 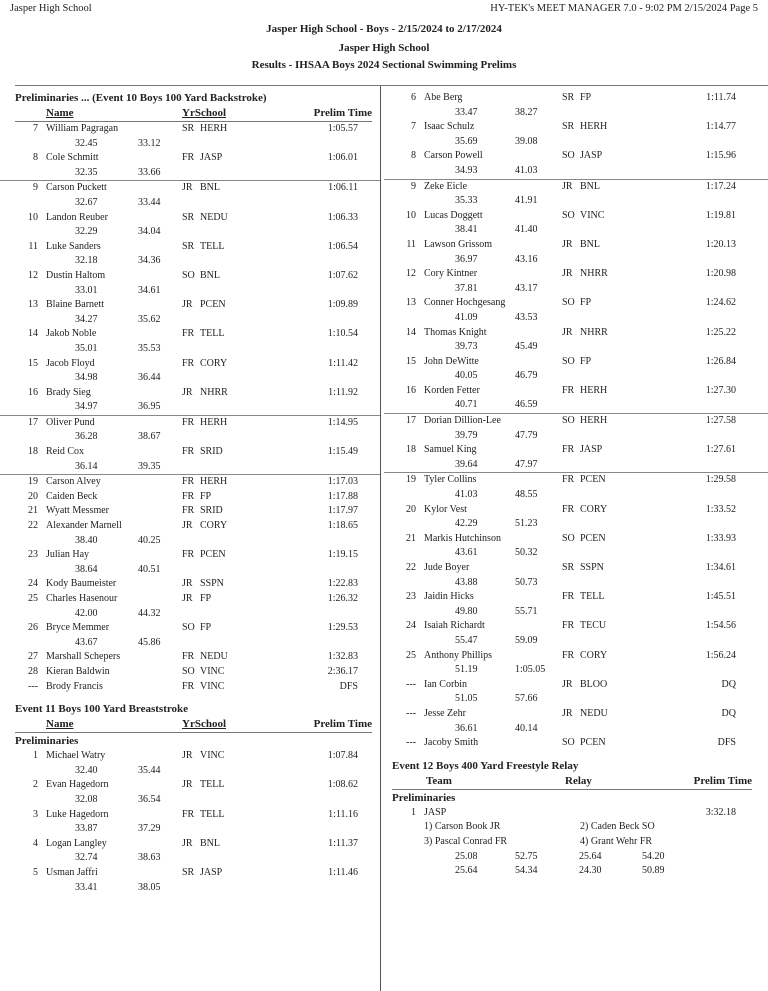 What do you see at coordinates (449, 597) in the screenshot?
I see `swimmer-name: Jaidin Hicks` at bounding box center [449, 597].